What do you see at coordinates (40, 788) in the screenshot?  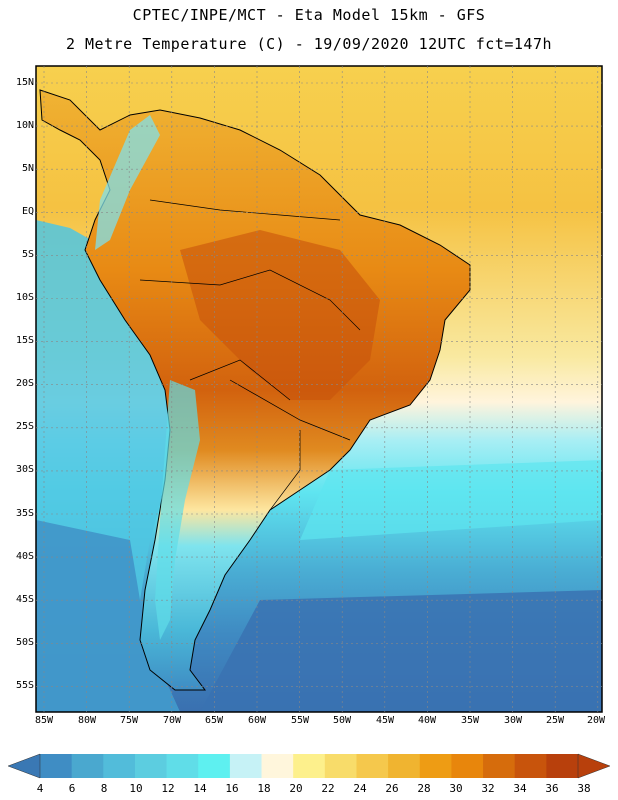 I see `colorbar-label: 4` at bounding box center [40, 788].